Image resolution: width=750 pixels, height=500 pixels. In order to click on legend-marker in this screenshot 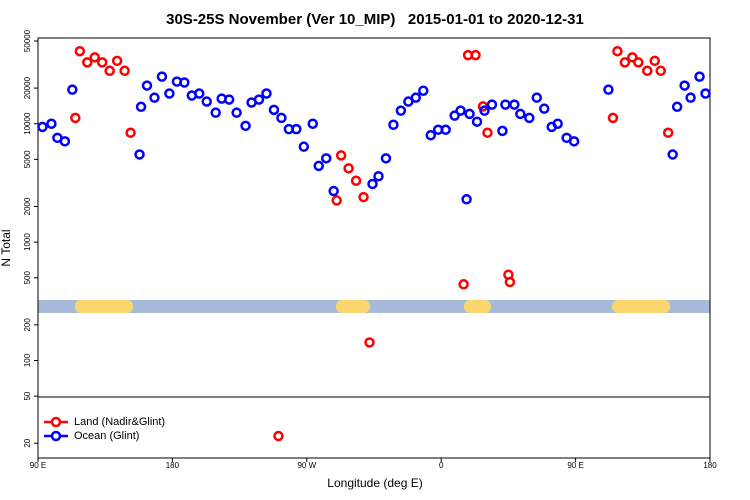, I will do `click(56, 436)`.